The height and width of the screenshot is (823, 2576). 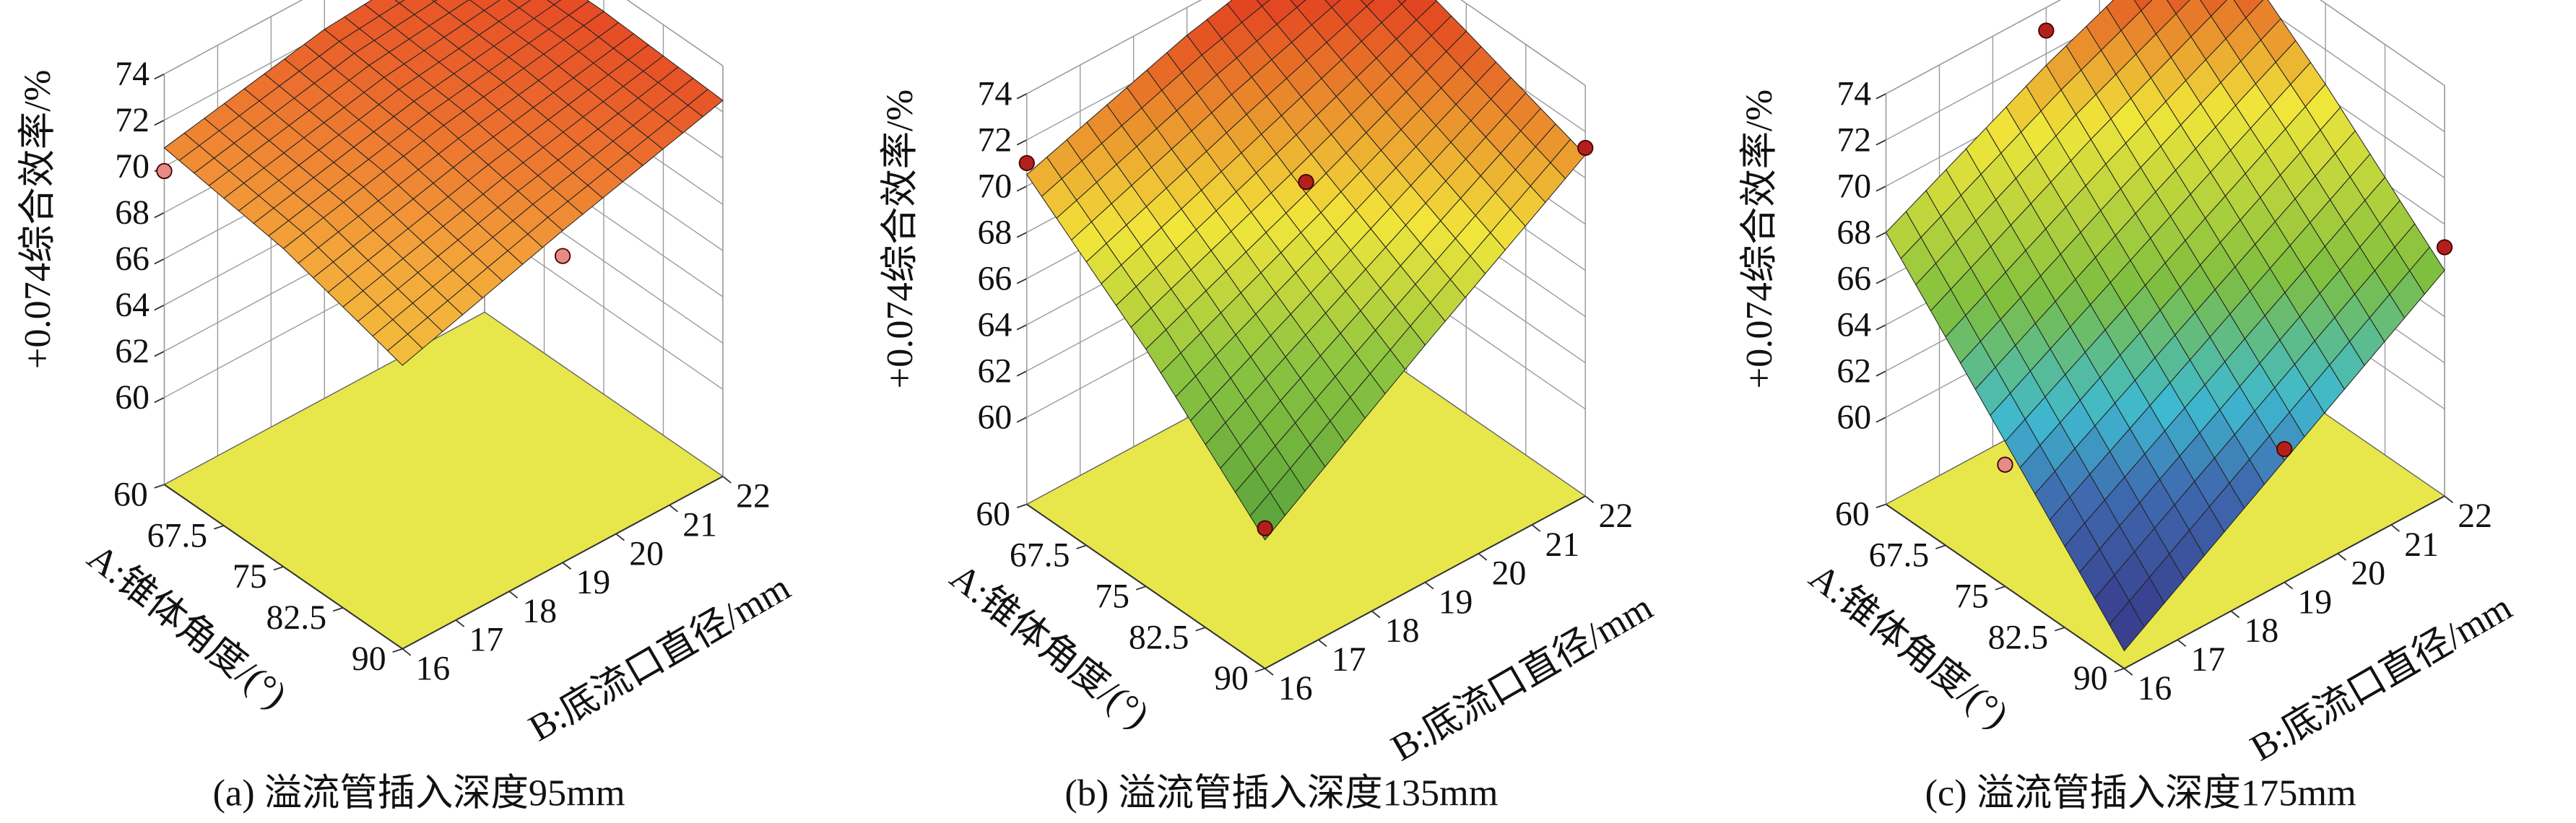 What do you see at coordinates (419, 793) in the screenshot?
I see `caption: (a) 溢流管插入深度95mm` at bounding box center [419, 793].